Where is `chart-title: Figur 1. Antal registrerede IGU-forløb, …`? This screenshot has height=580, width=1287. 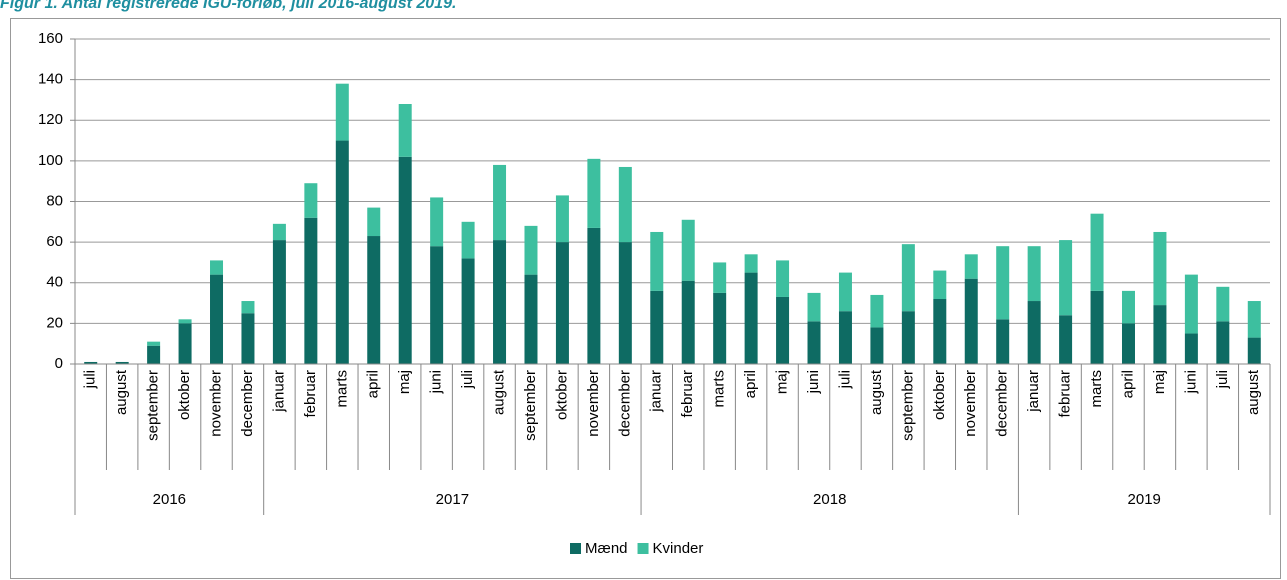 chart-title: Figur 1. Antal registrerede IGU-forløb, … is located at coordinates (228, 6).